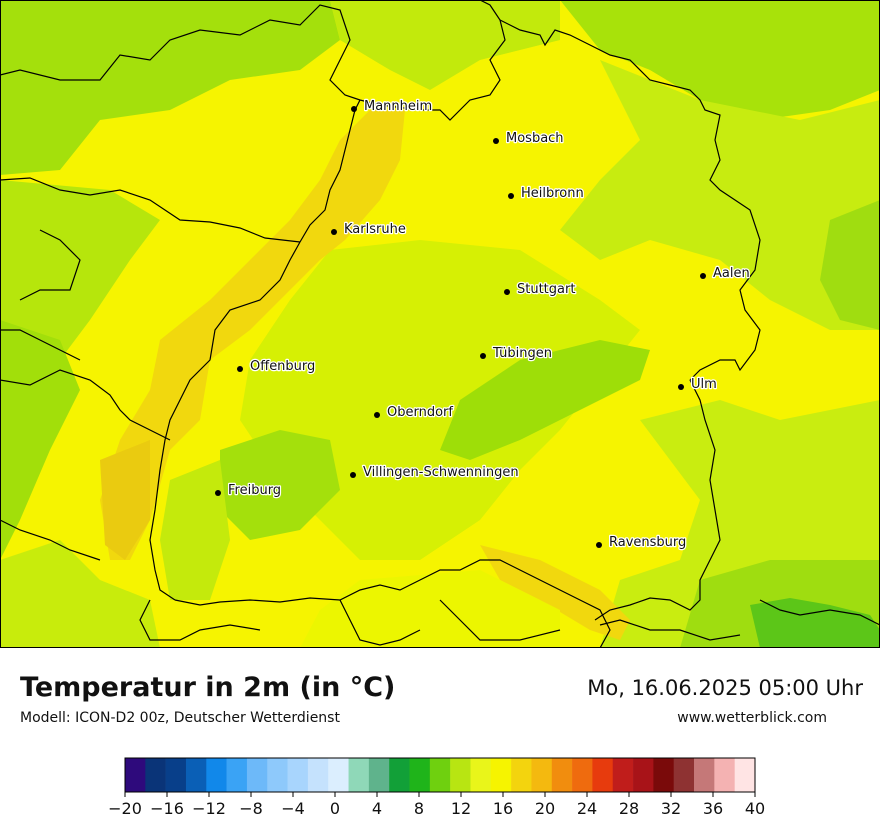 This screenshot has width=880, height=830. I want to click on color-scale-legend: −20 −16 −12 −8 −4 0 4 8 12 16 20 24 28 32 36 40, so click(436, 787).